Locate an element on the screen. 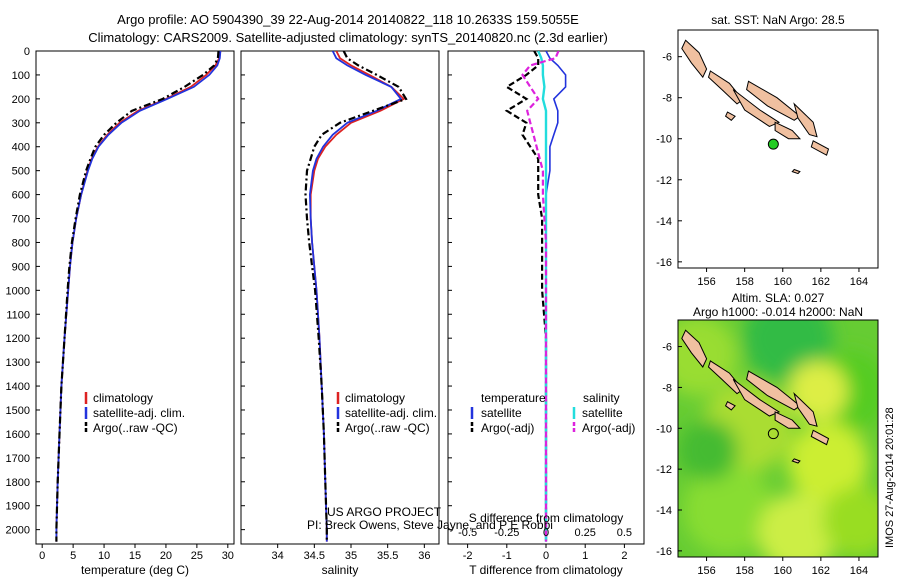 The width and height of the screenshot is (900, 580). lon-tick-label: 162 is located at coordinates (821, 571).